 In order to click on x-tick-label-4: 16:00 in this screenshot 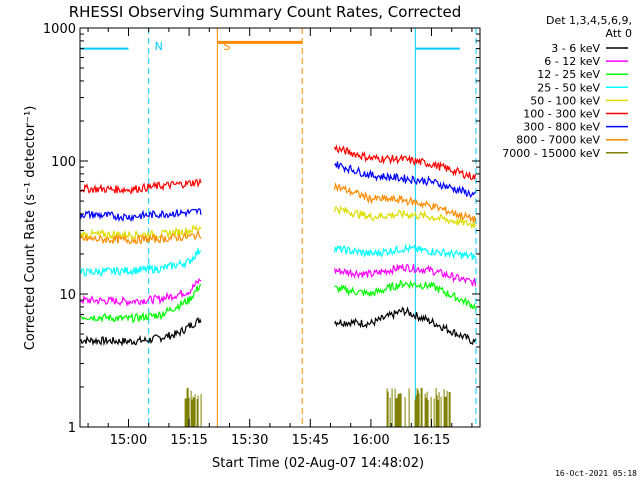, I will do `click(370, 440)`.